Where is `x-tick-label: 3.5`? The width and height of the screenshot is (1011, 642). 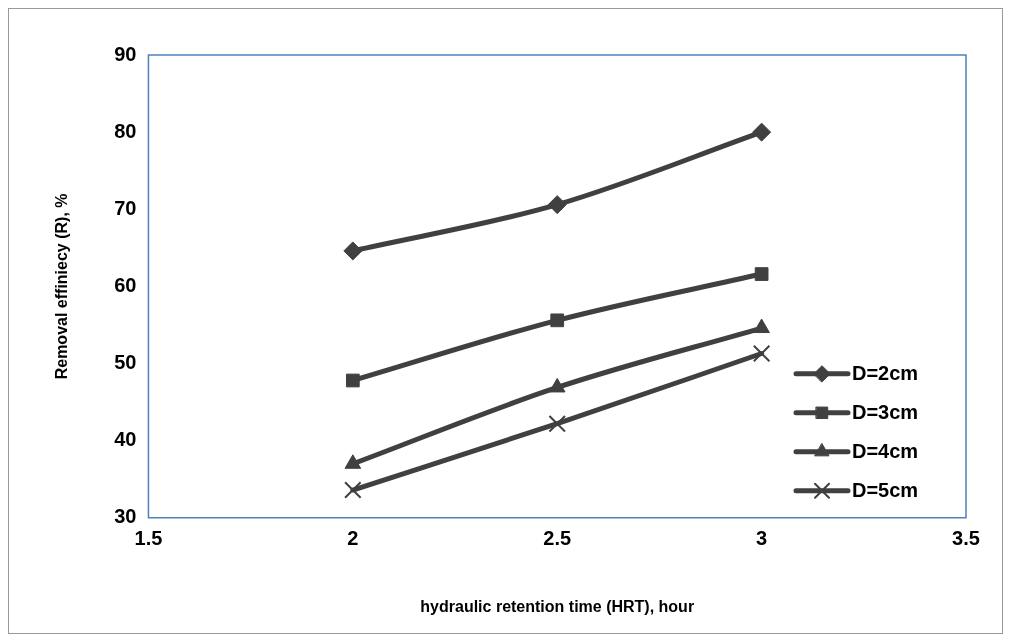
x-tick-label: 3.5 is located at coordinates (966, 538).